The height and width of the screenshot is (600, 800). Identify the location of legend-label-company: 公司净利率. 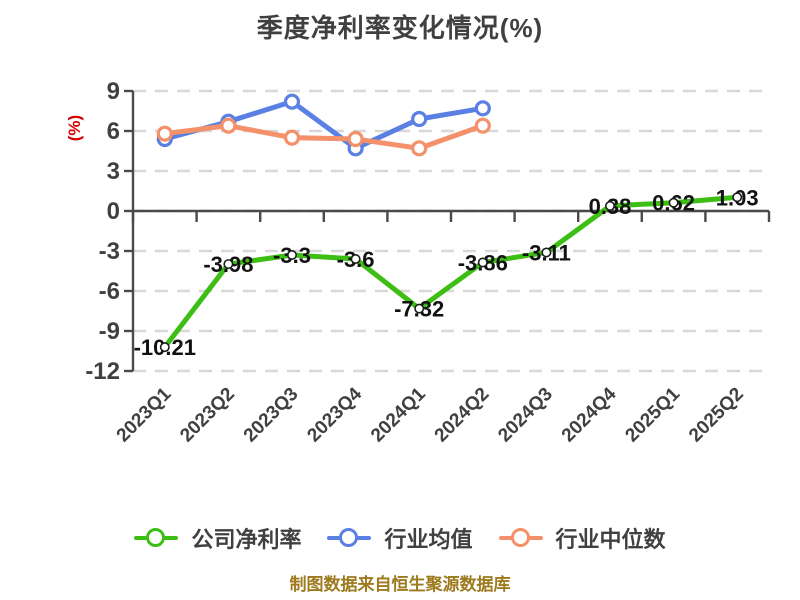
(246, 539).